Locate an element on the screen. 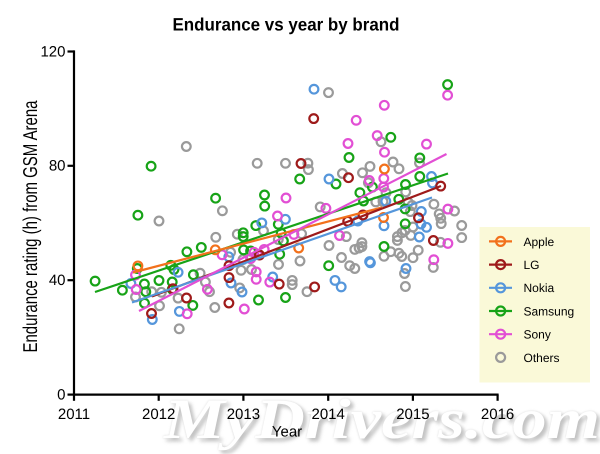 The height and width of the screenshot is (454, 600). svg-text: 0 is located at coordinates (61, 394).